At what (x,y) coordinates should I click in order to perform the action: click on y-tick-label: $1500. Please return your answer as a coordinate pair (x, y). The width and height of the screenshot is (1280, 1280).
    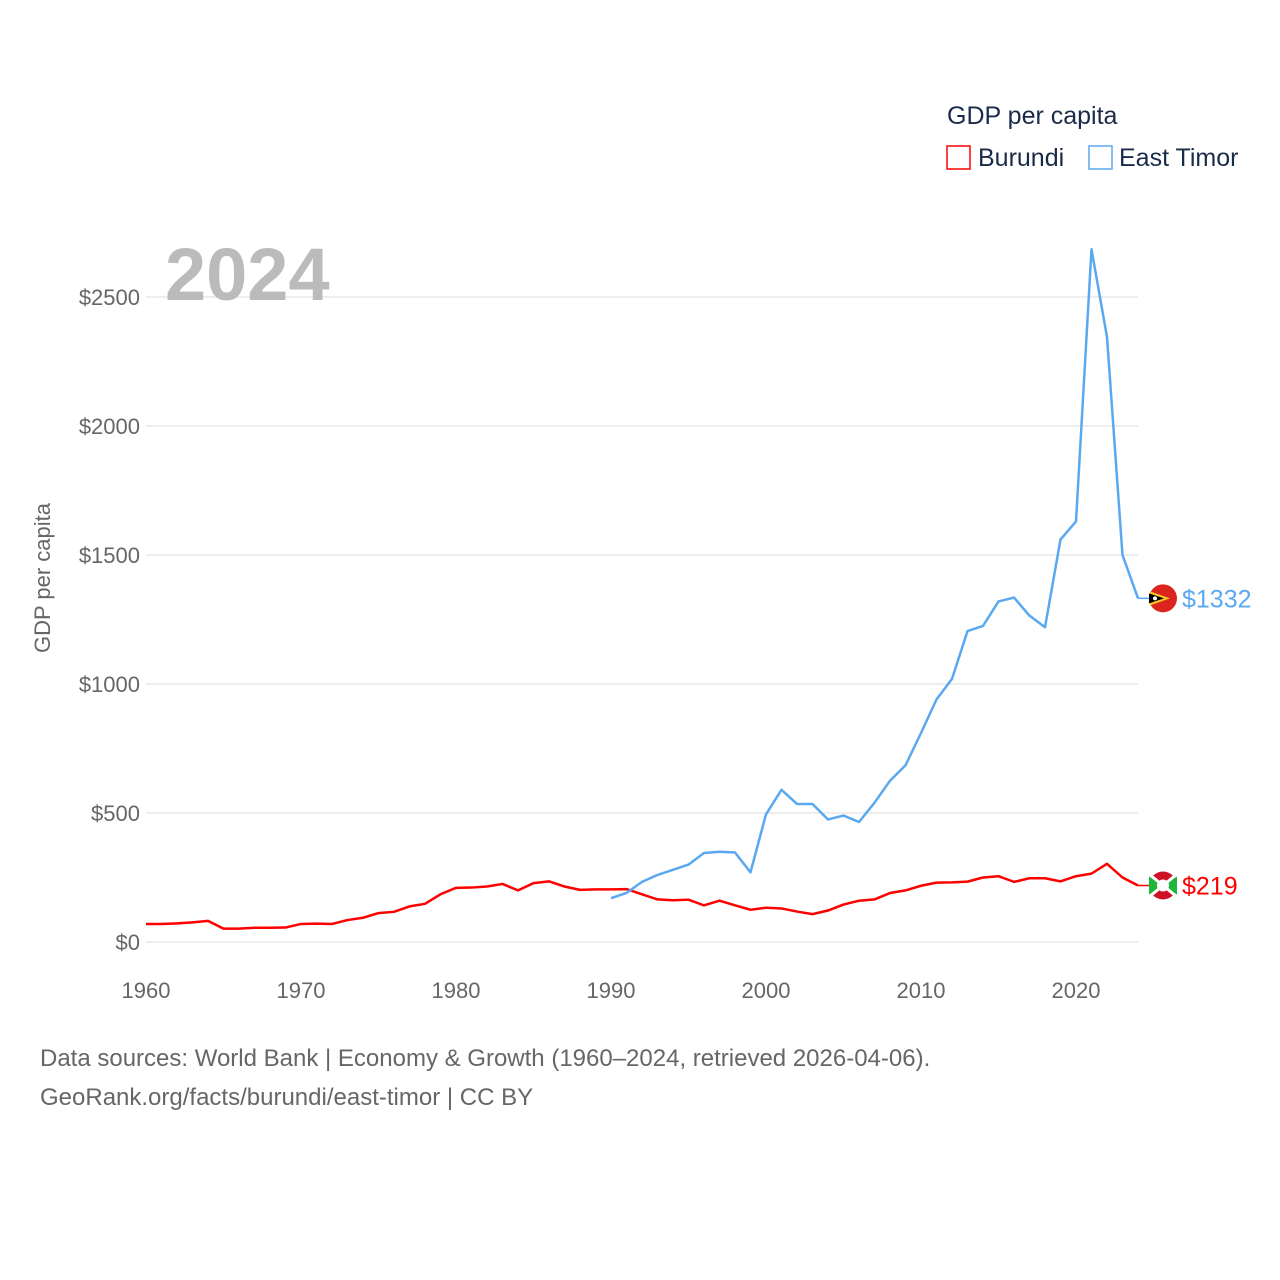
    Looking at the image, I should click on (109, 555).